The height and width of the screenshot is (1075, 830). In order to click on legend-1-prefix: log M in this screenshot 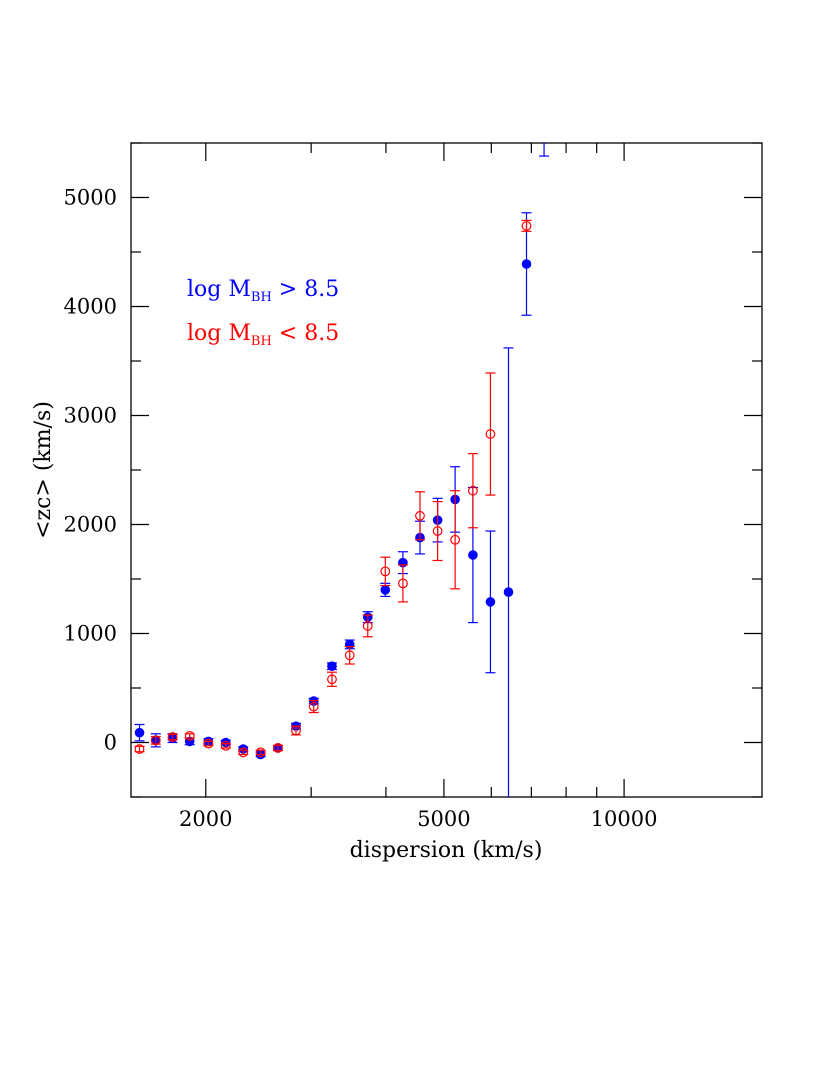, I will do `click(219, 333)`.